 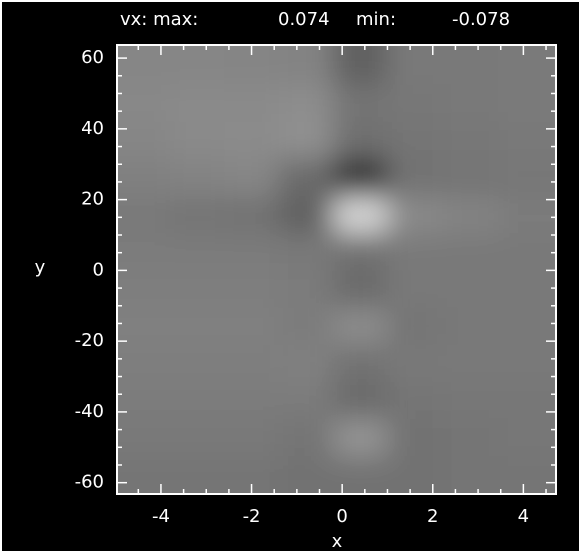 What do you see at coordinates (481, 19) in the screenshot?
I see `min-value: -0.078` at bounding box center [481, 19].